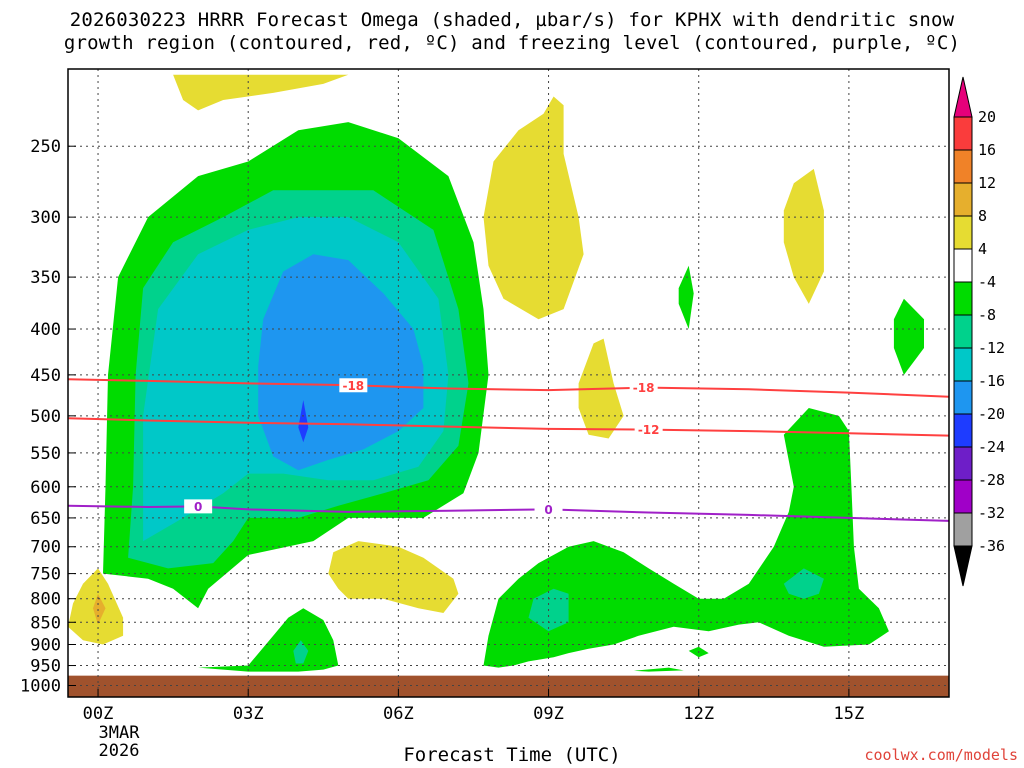 The height and width of the screenshot is (768, 1024). What do you see at coordinates (398, 714) in the screenshot?
I see `x-tick-label-6: 06Z` at bounding box center [398, 714].